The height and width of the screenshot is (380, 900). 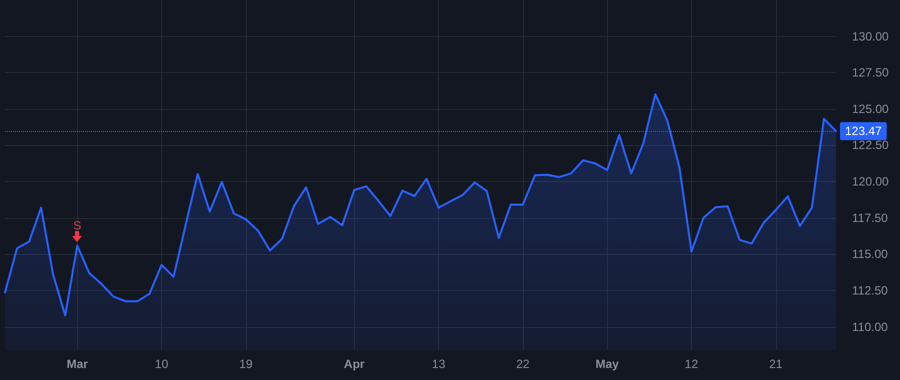 What do you see at coordinates (870, 254) in the screenshot?
I see `y-tick-label: 115.00` at bounding box center [870, 254].